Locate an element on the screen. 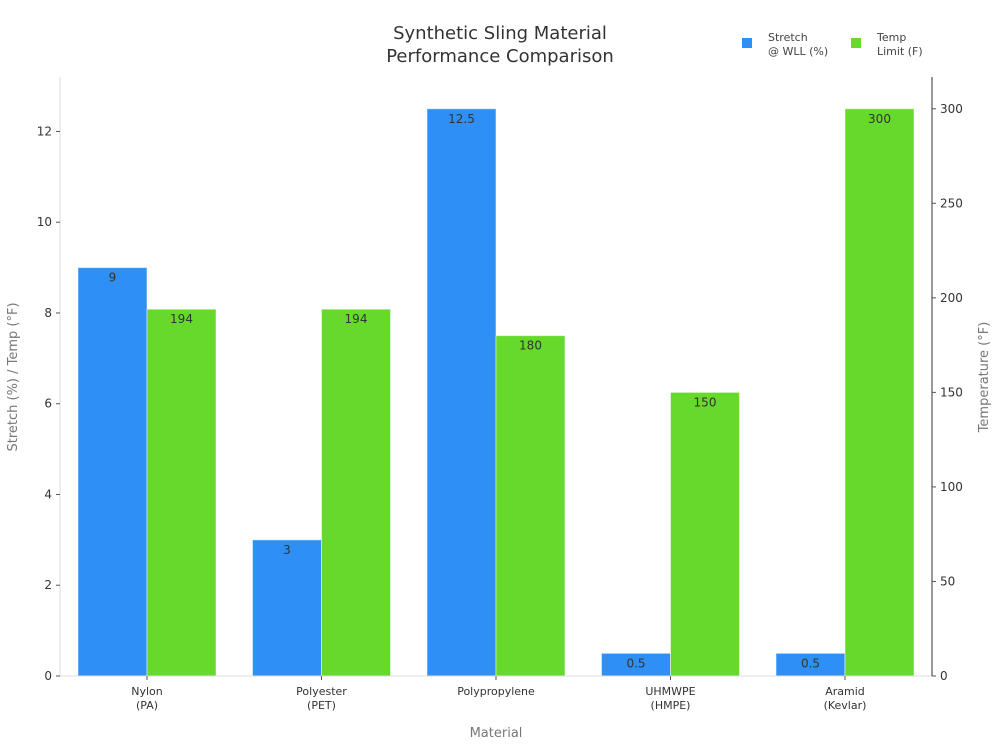  x-tick-label: UHMWPE is located at coordinates (670, 691).